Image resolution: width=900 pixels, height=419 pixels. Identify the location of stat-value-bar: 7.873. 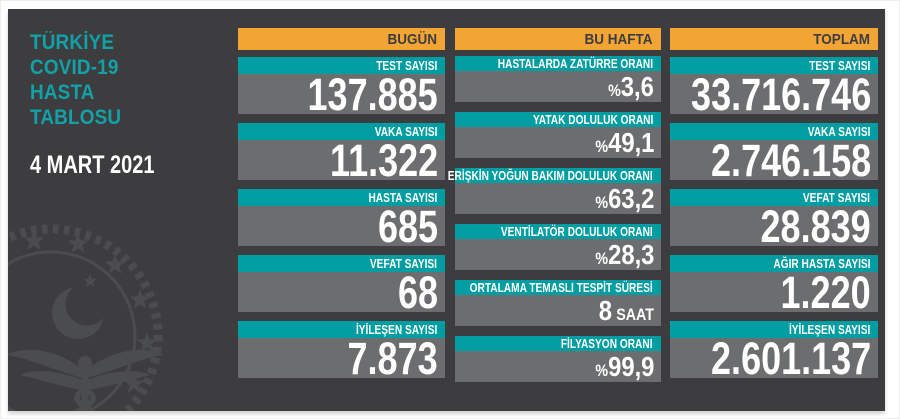
(341, 358).